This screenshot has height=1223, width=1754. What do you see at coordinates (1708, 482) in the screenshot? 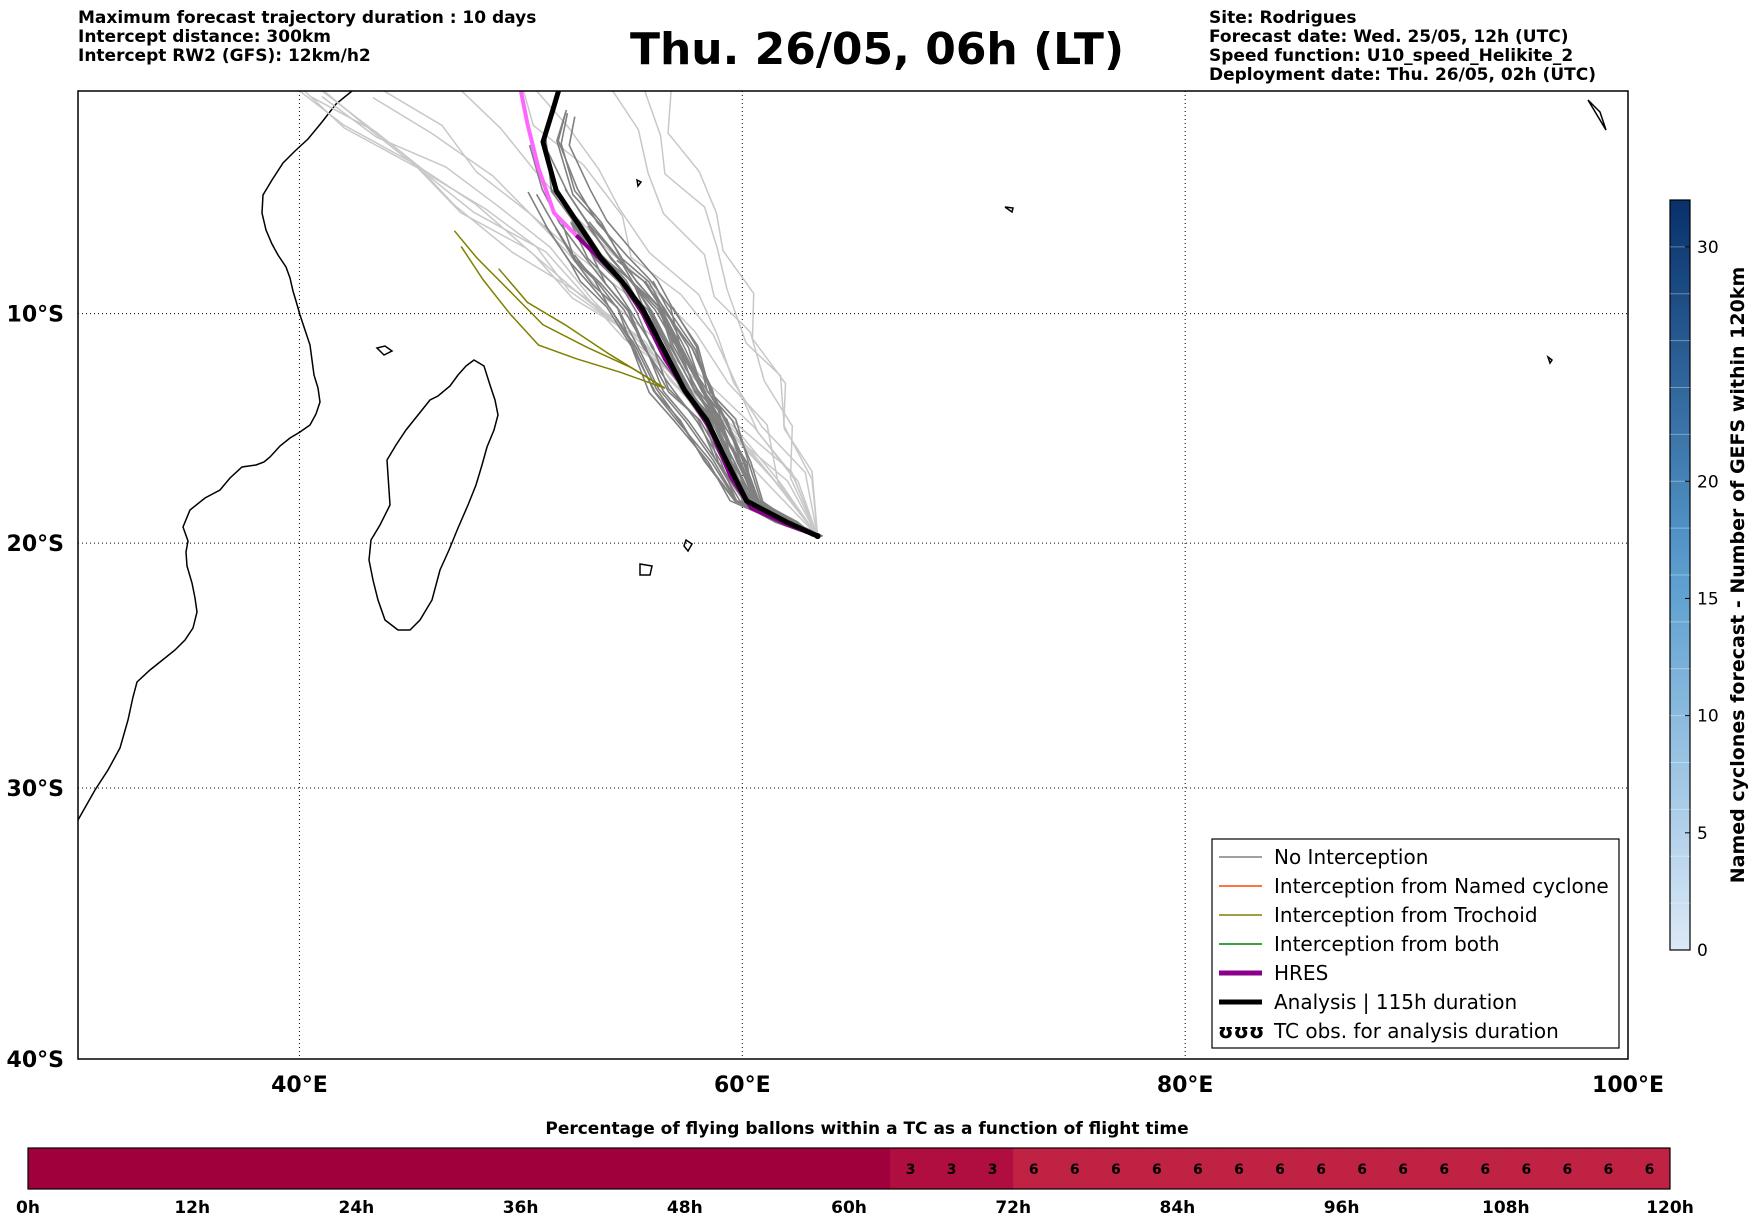
I see `colorbar-tick-label: 20` at bounding box center [1708, 482].